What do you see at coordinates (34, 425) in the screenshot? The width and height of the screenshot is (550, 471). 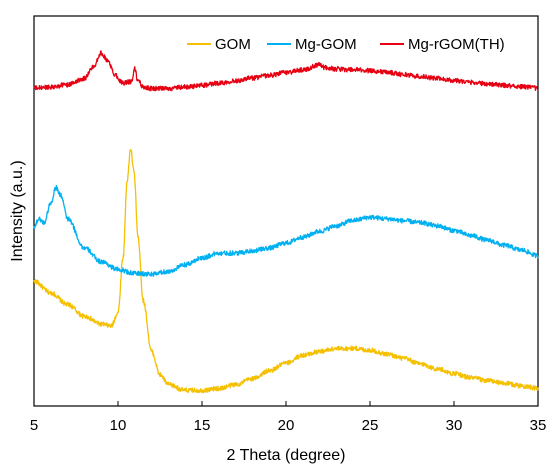 I see `x-tick-label: 5` at bounding box center [34, 425].